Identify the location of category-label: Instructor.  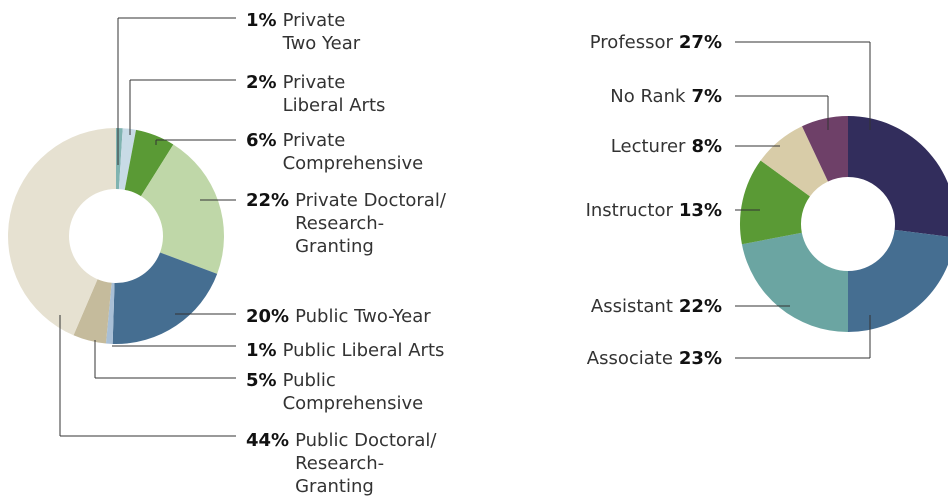
(630, 210).